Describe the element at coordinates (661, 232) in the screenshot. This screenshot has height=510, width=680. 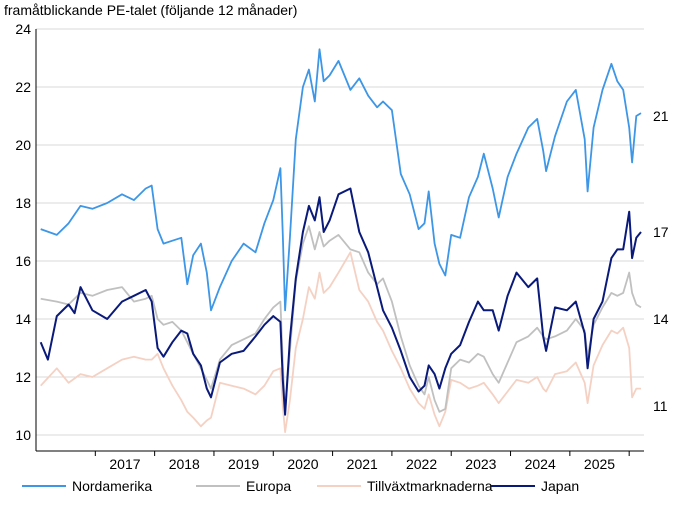
I see `end-label-japan: 17` at that location.